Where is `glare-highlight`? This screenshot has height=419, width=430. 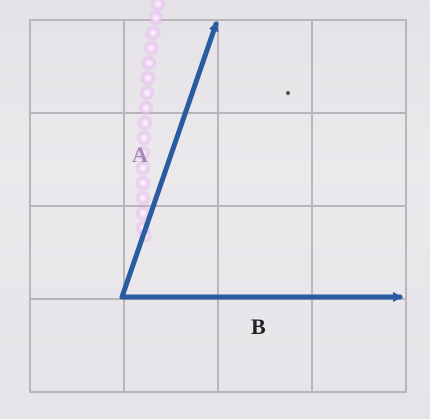 glare-highlight is located at coordinates (150, 121).